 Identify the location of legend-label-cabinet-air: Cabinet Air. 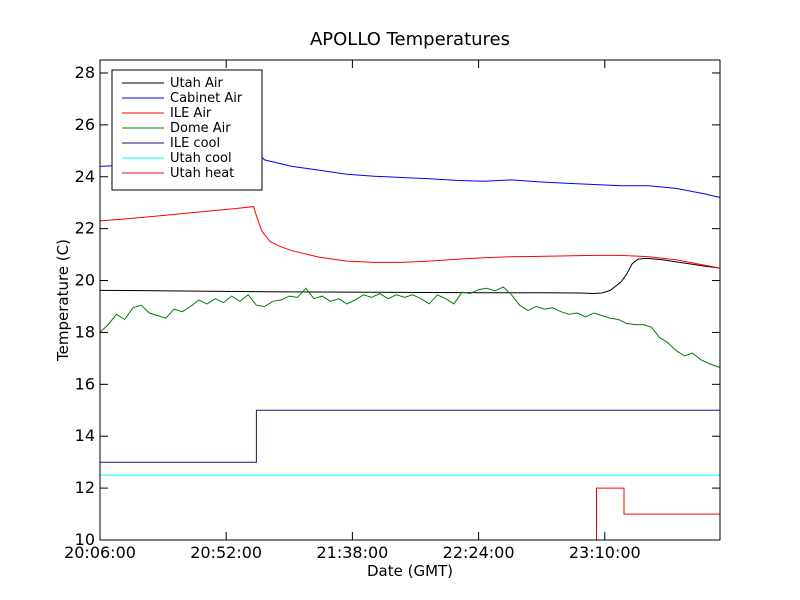
(206, 98).